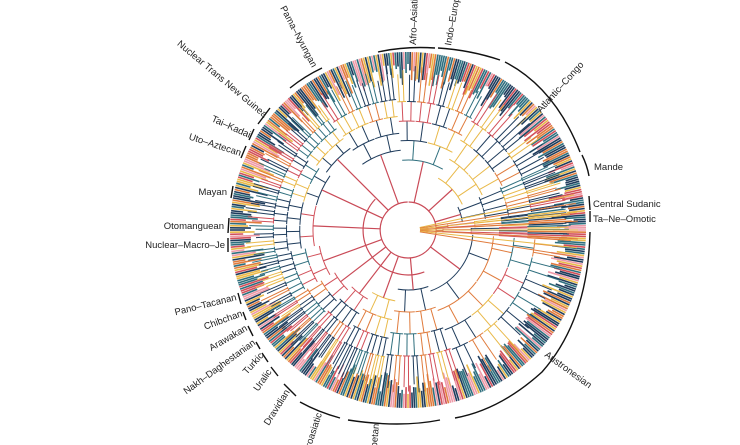 Image resolution: width=740 pixels, height=445 pixels. Describe the element at coordinates (406, 49) in the screenshot. I see `bracket-afro-asiatic` at that location.